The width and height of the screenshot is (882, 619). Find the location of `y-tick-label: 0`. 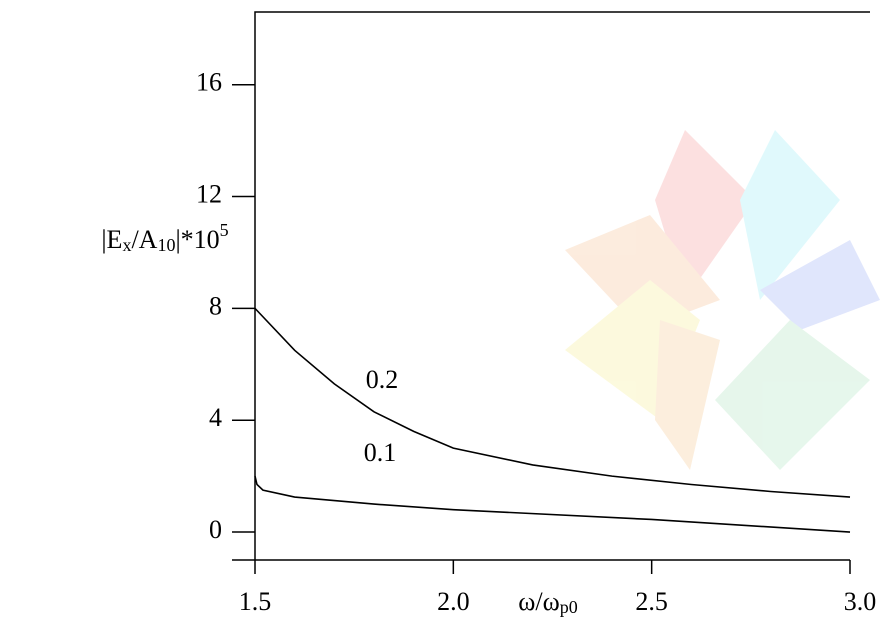

y-tick-label: 0 is located at coordinates (215, 529).